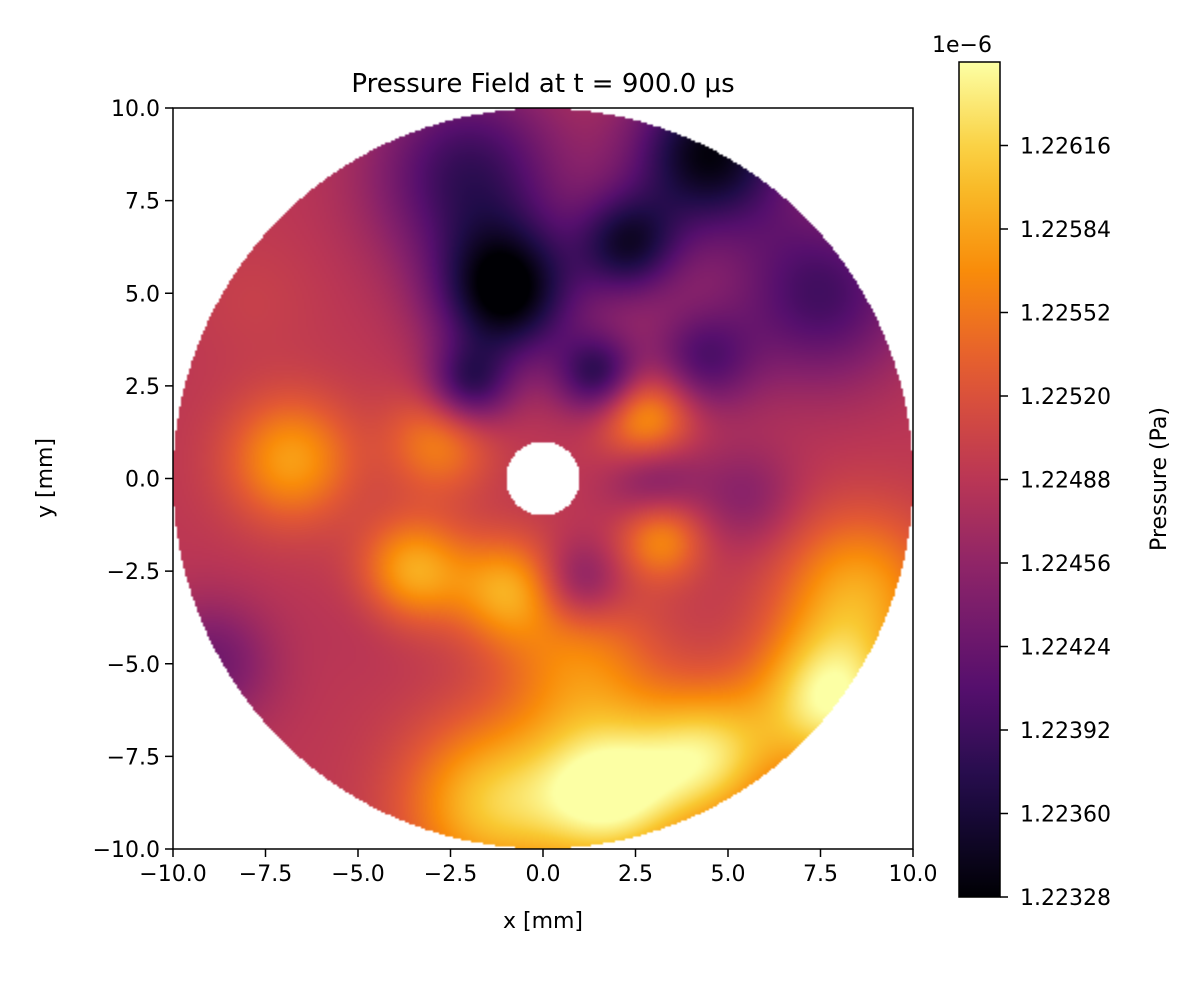  I want to click on x-tick-label: −7.5, so click(265, 874).